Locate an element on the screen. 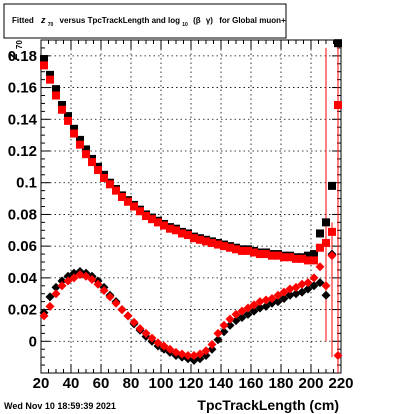 This screenshot has width=400, height=414. title-part-sub70: 70 is located at coordinates (51, 25).